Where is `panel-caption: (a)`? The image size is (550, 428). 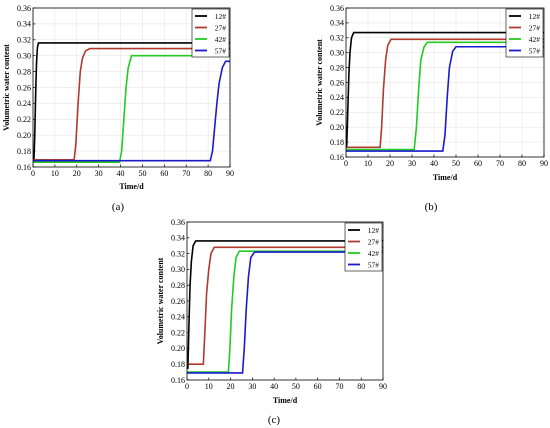
panel-caption: (a) is located at coordinates (118, 207).